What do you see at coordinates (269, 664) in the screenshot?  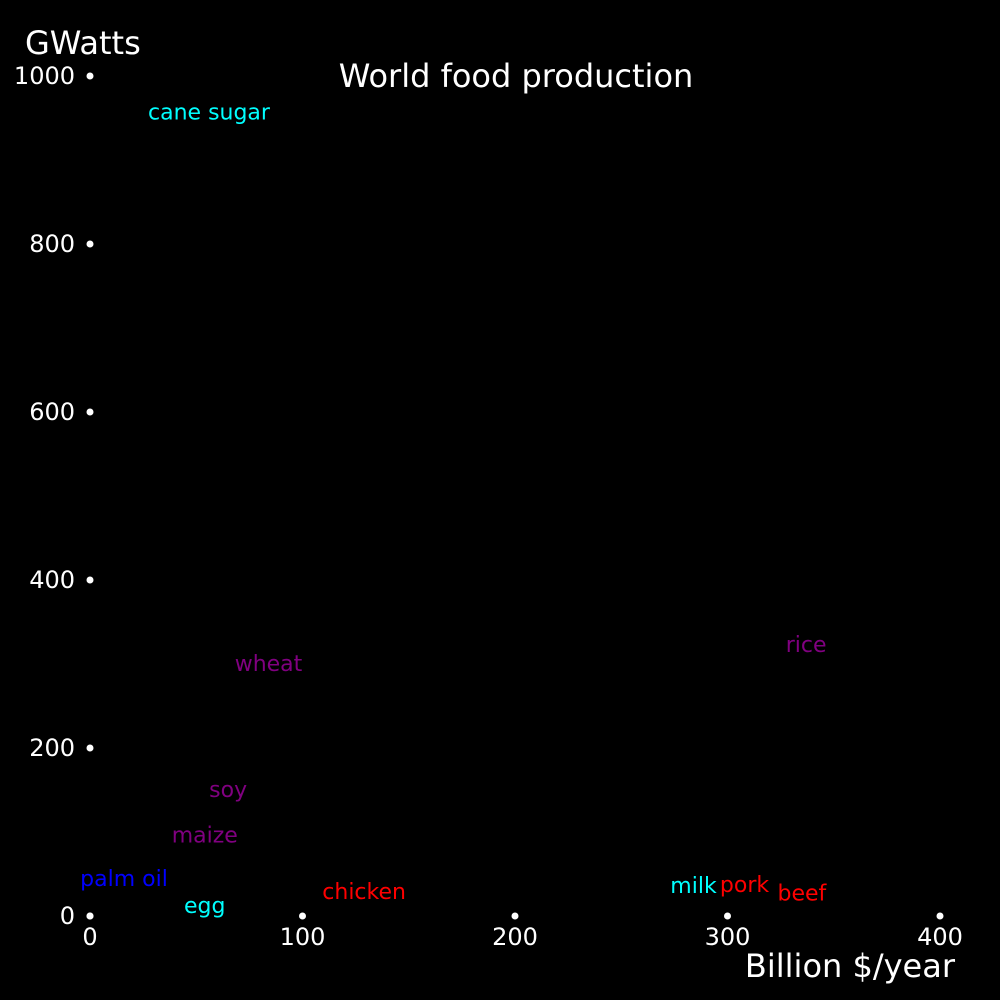 I see `data-point-label: wheat` at bounding box center [269, 664].